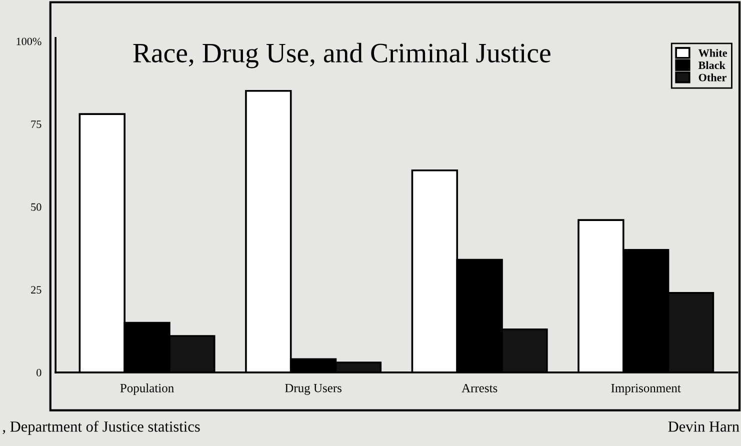  I want to click on legend-label: White, so click(713, 52).